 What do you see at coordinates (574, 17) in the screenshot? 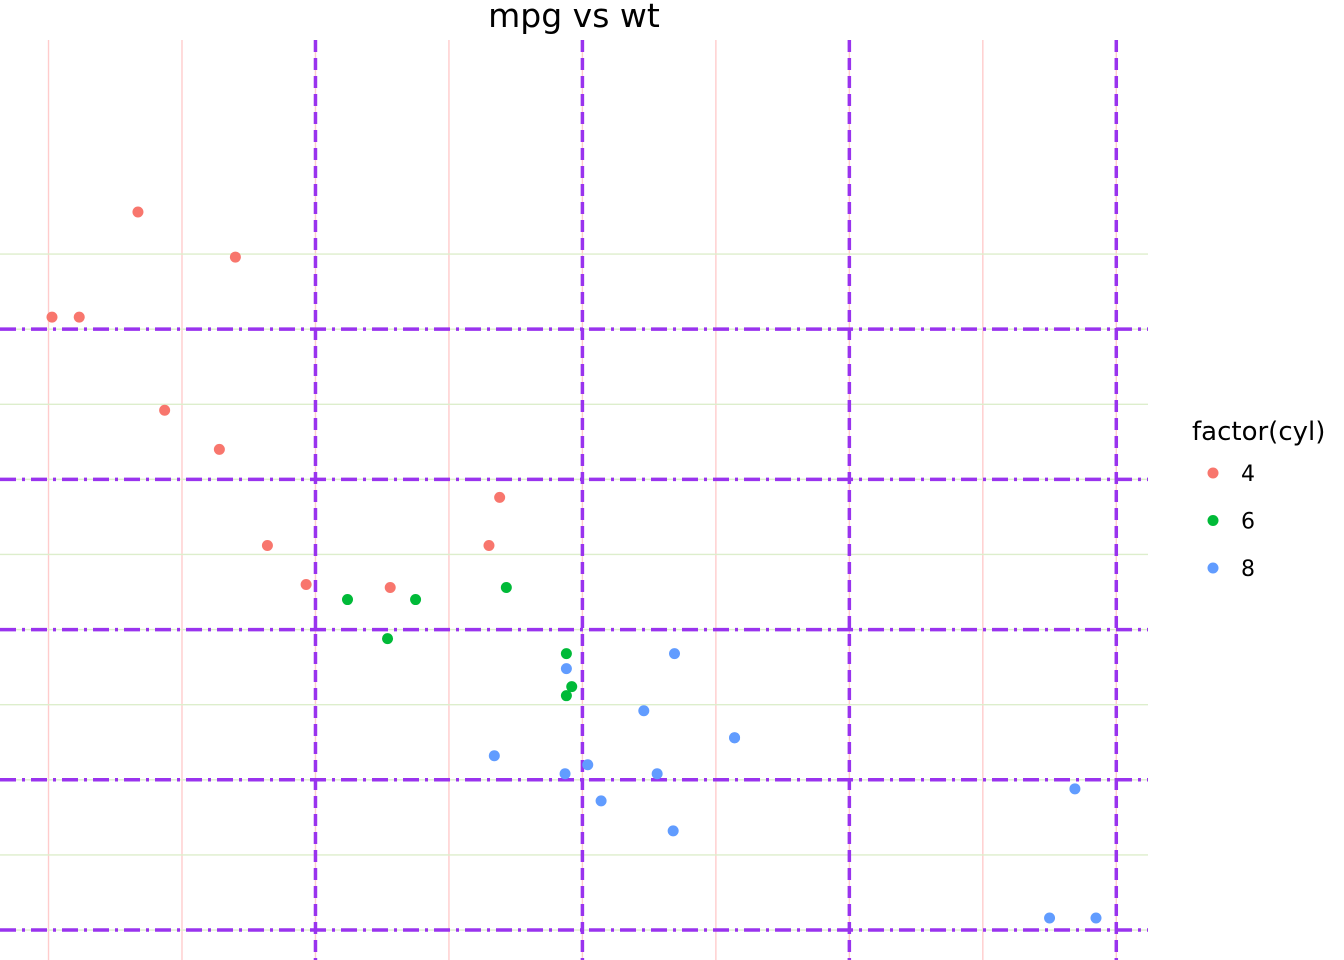
I see `chart-title: mpg vs wt` at bounding box center [574, 17].